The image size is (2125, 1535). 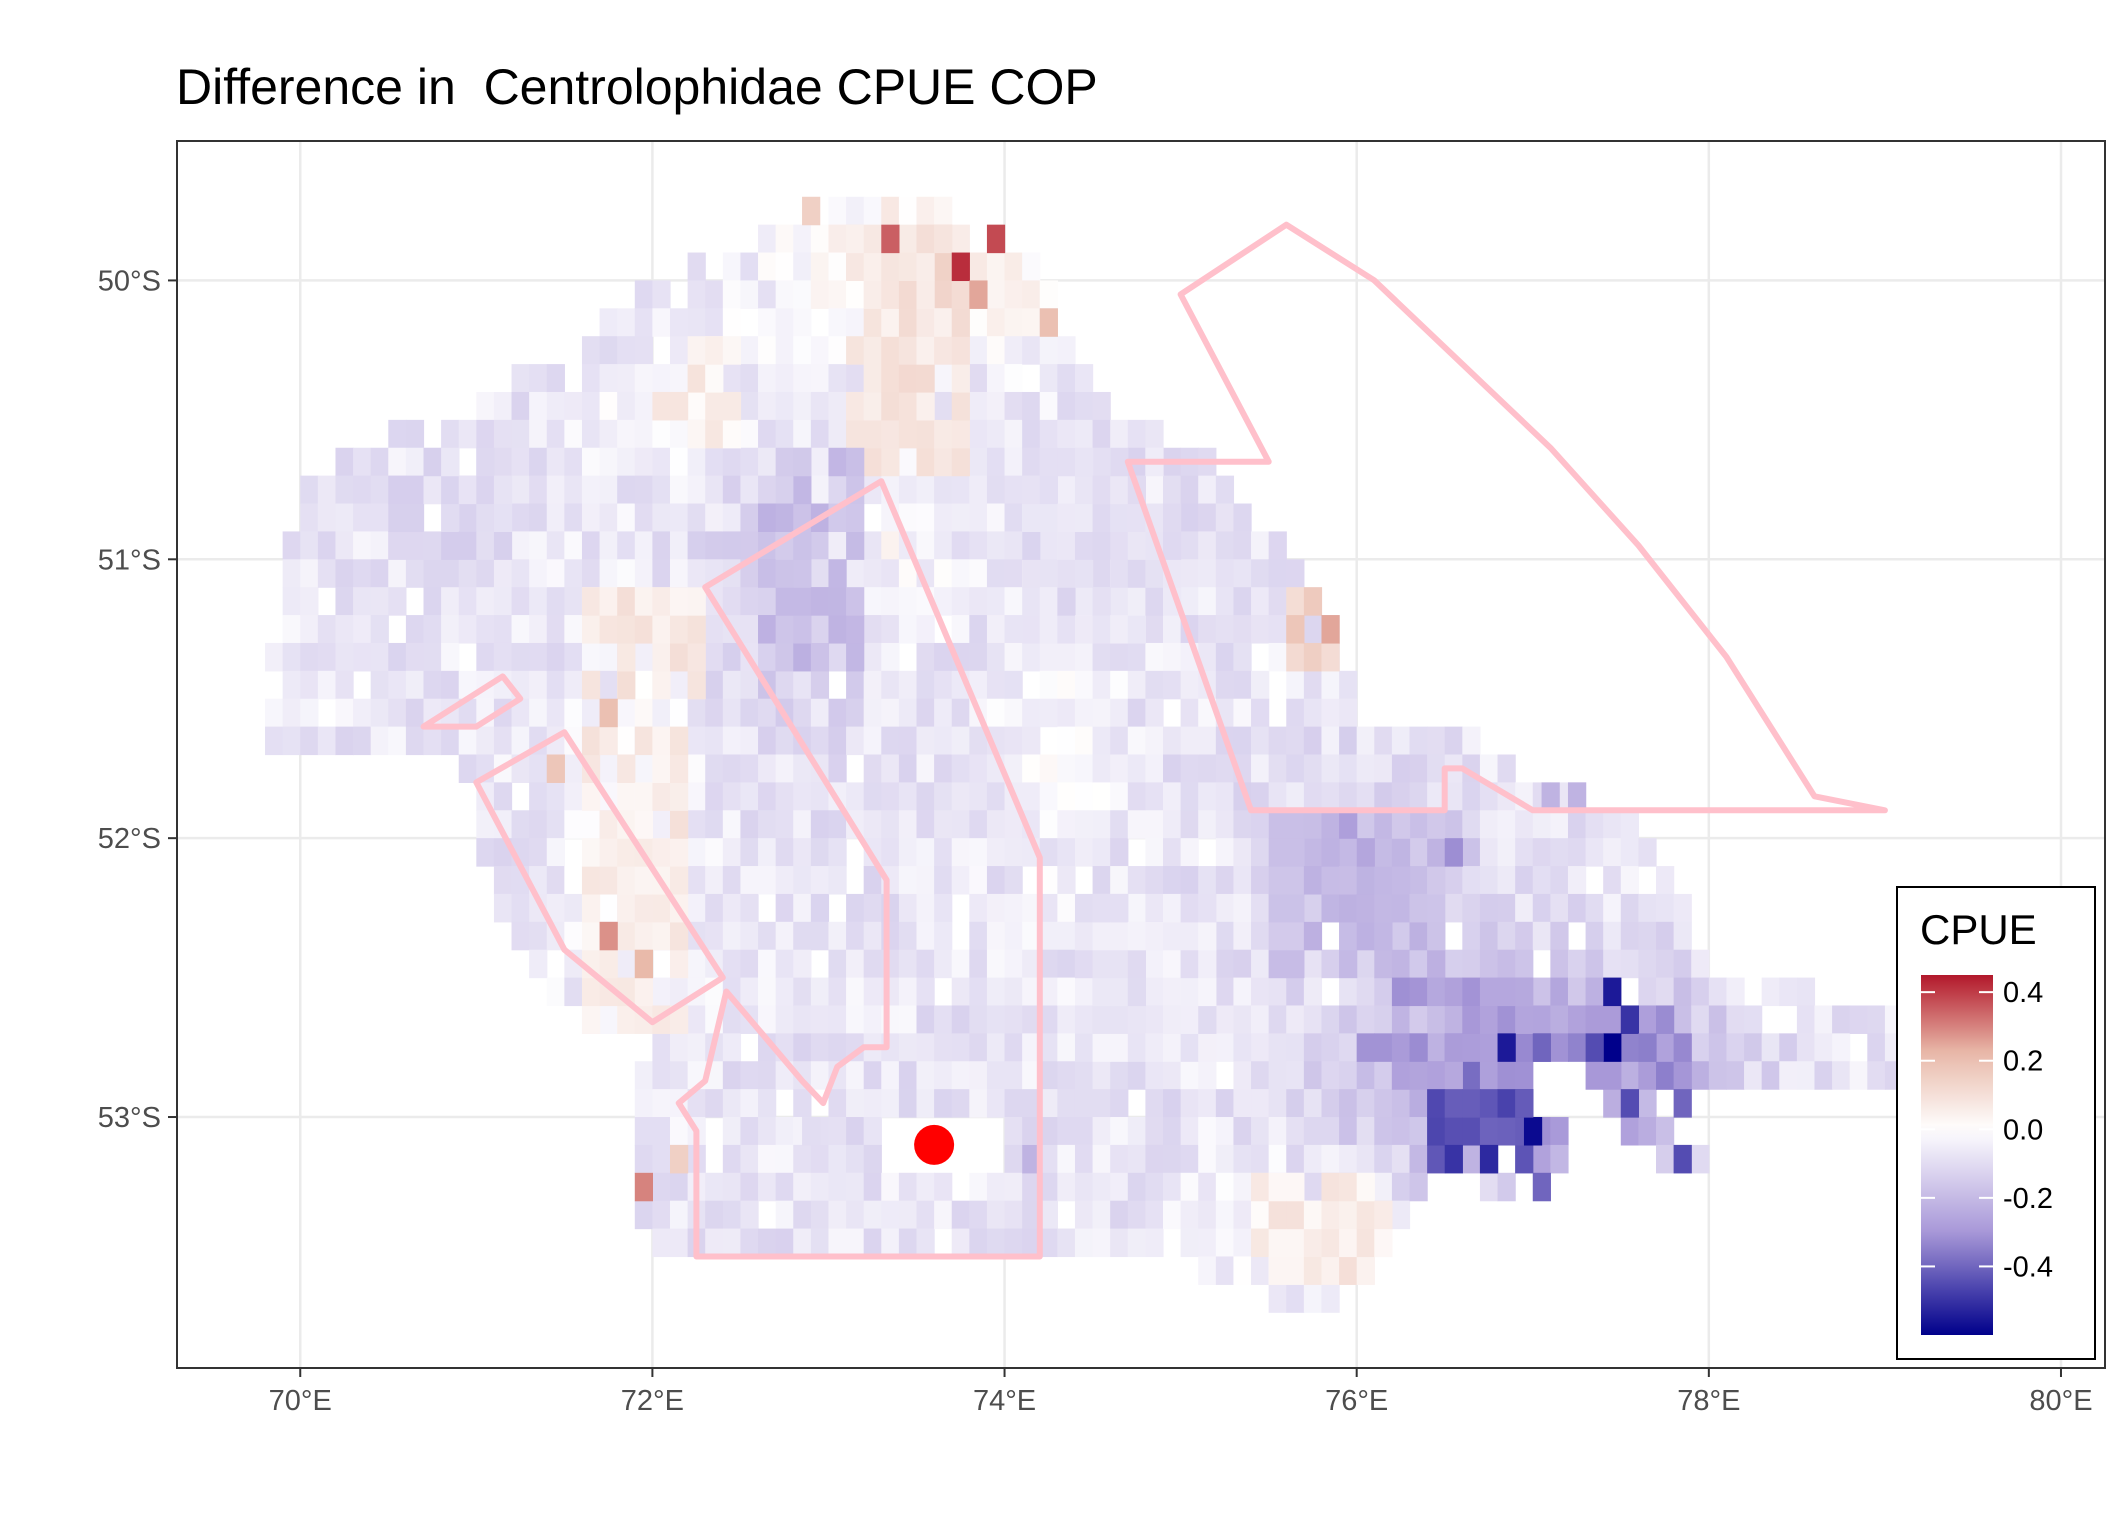 What do you see at coordinates (129, 281) in the screenshot?
I see `y-tick-label-0: 50°S` at bounding box center [129, 281].